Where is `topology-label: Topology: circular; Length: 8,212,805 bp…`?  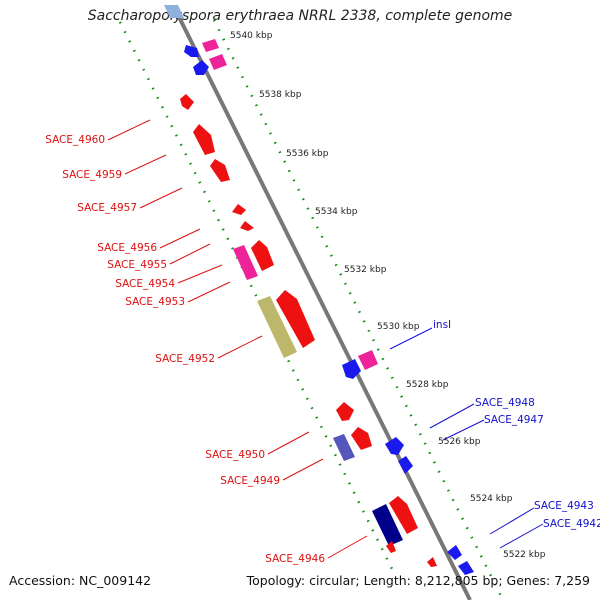
topology-label: Topology: circular; Length: 8,212,805 bp… is located at coordinates (418, 580).